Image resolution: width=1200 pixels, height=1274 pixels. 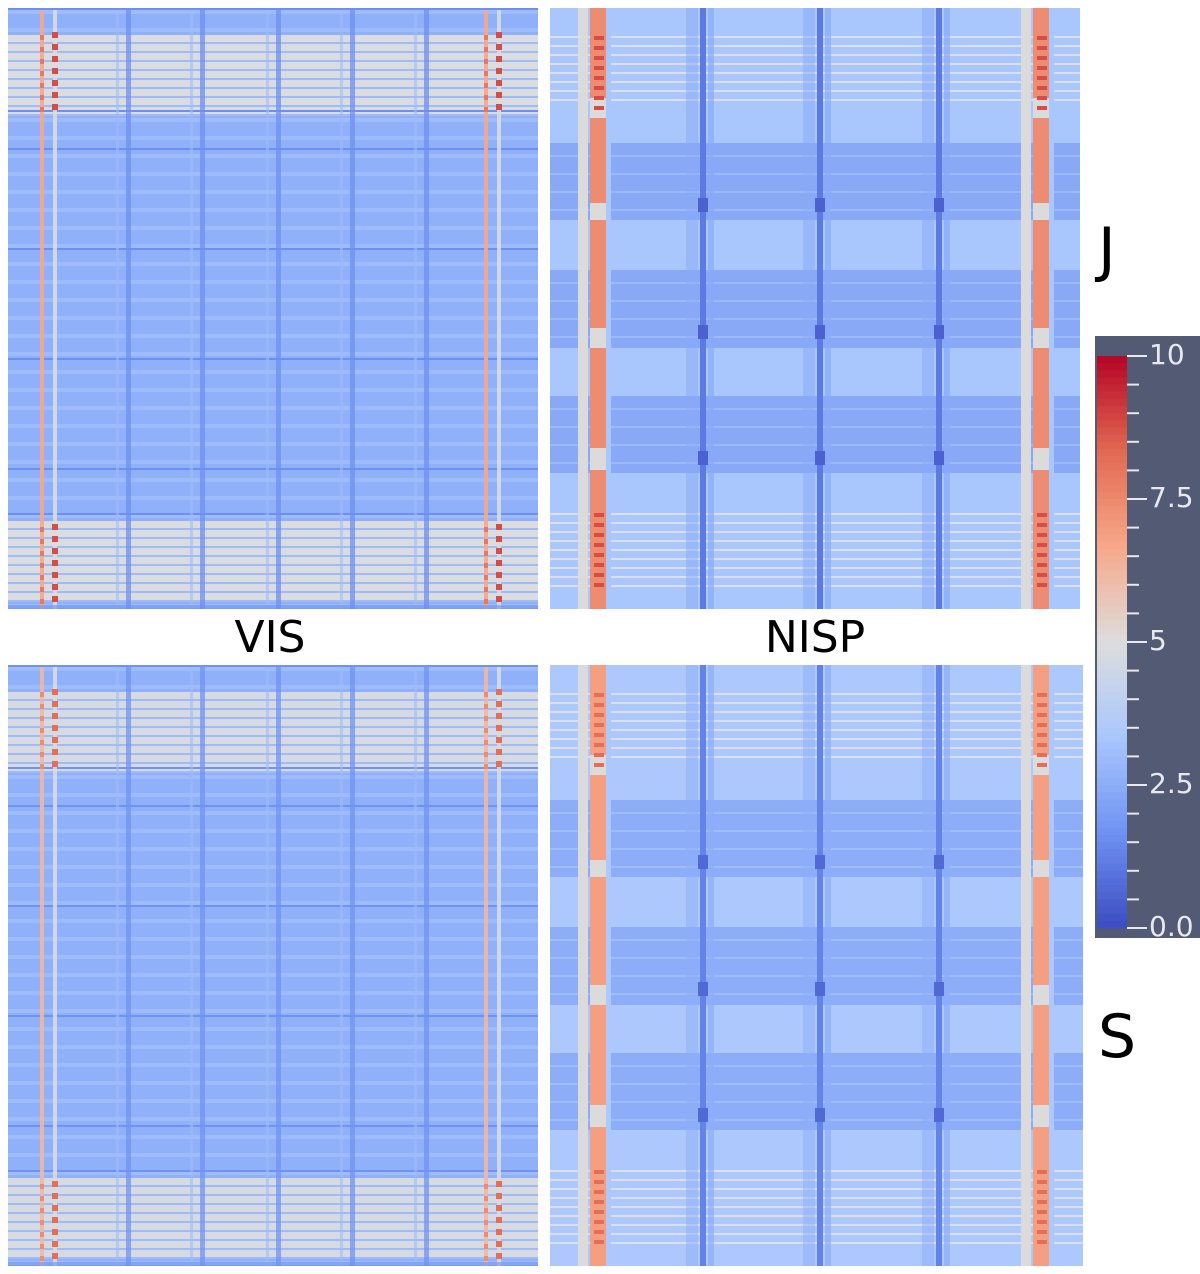 What do you see at coordinates (1171, 497) in the screenshot?
I see `colorbar-tick-label: 7.5` at bounding box center [1171, 497].